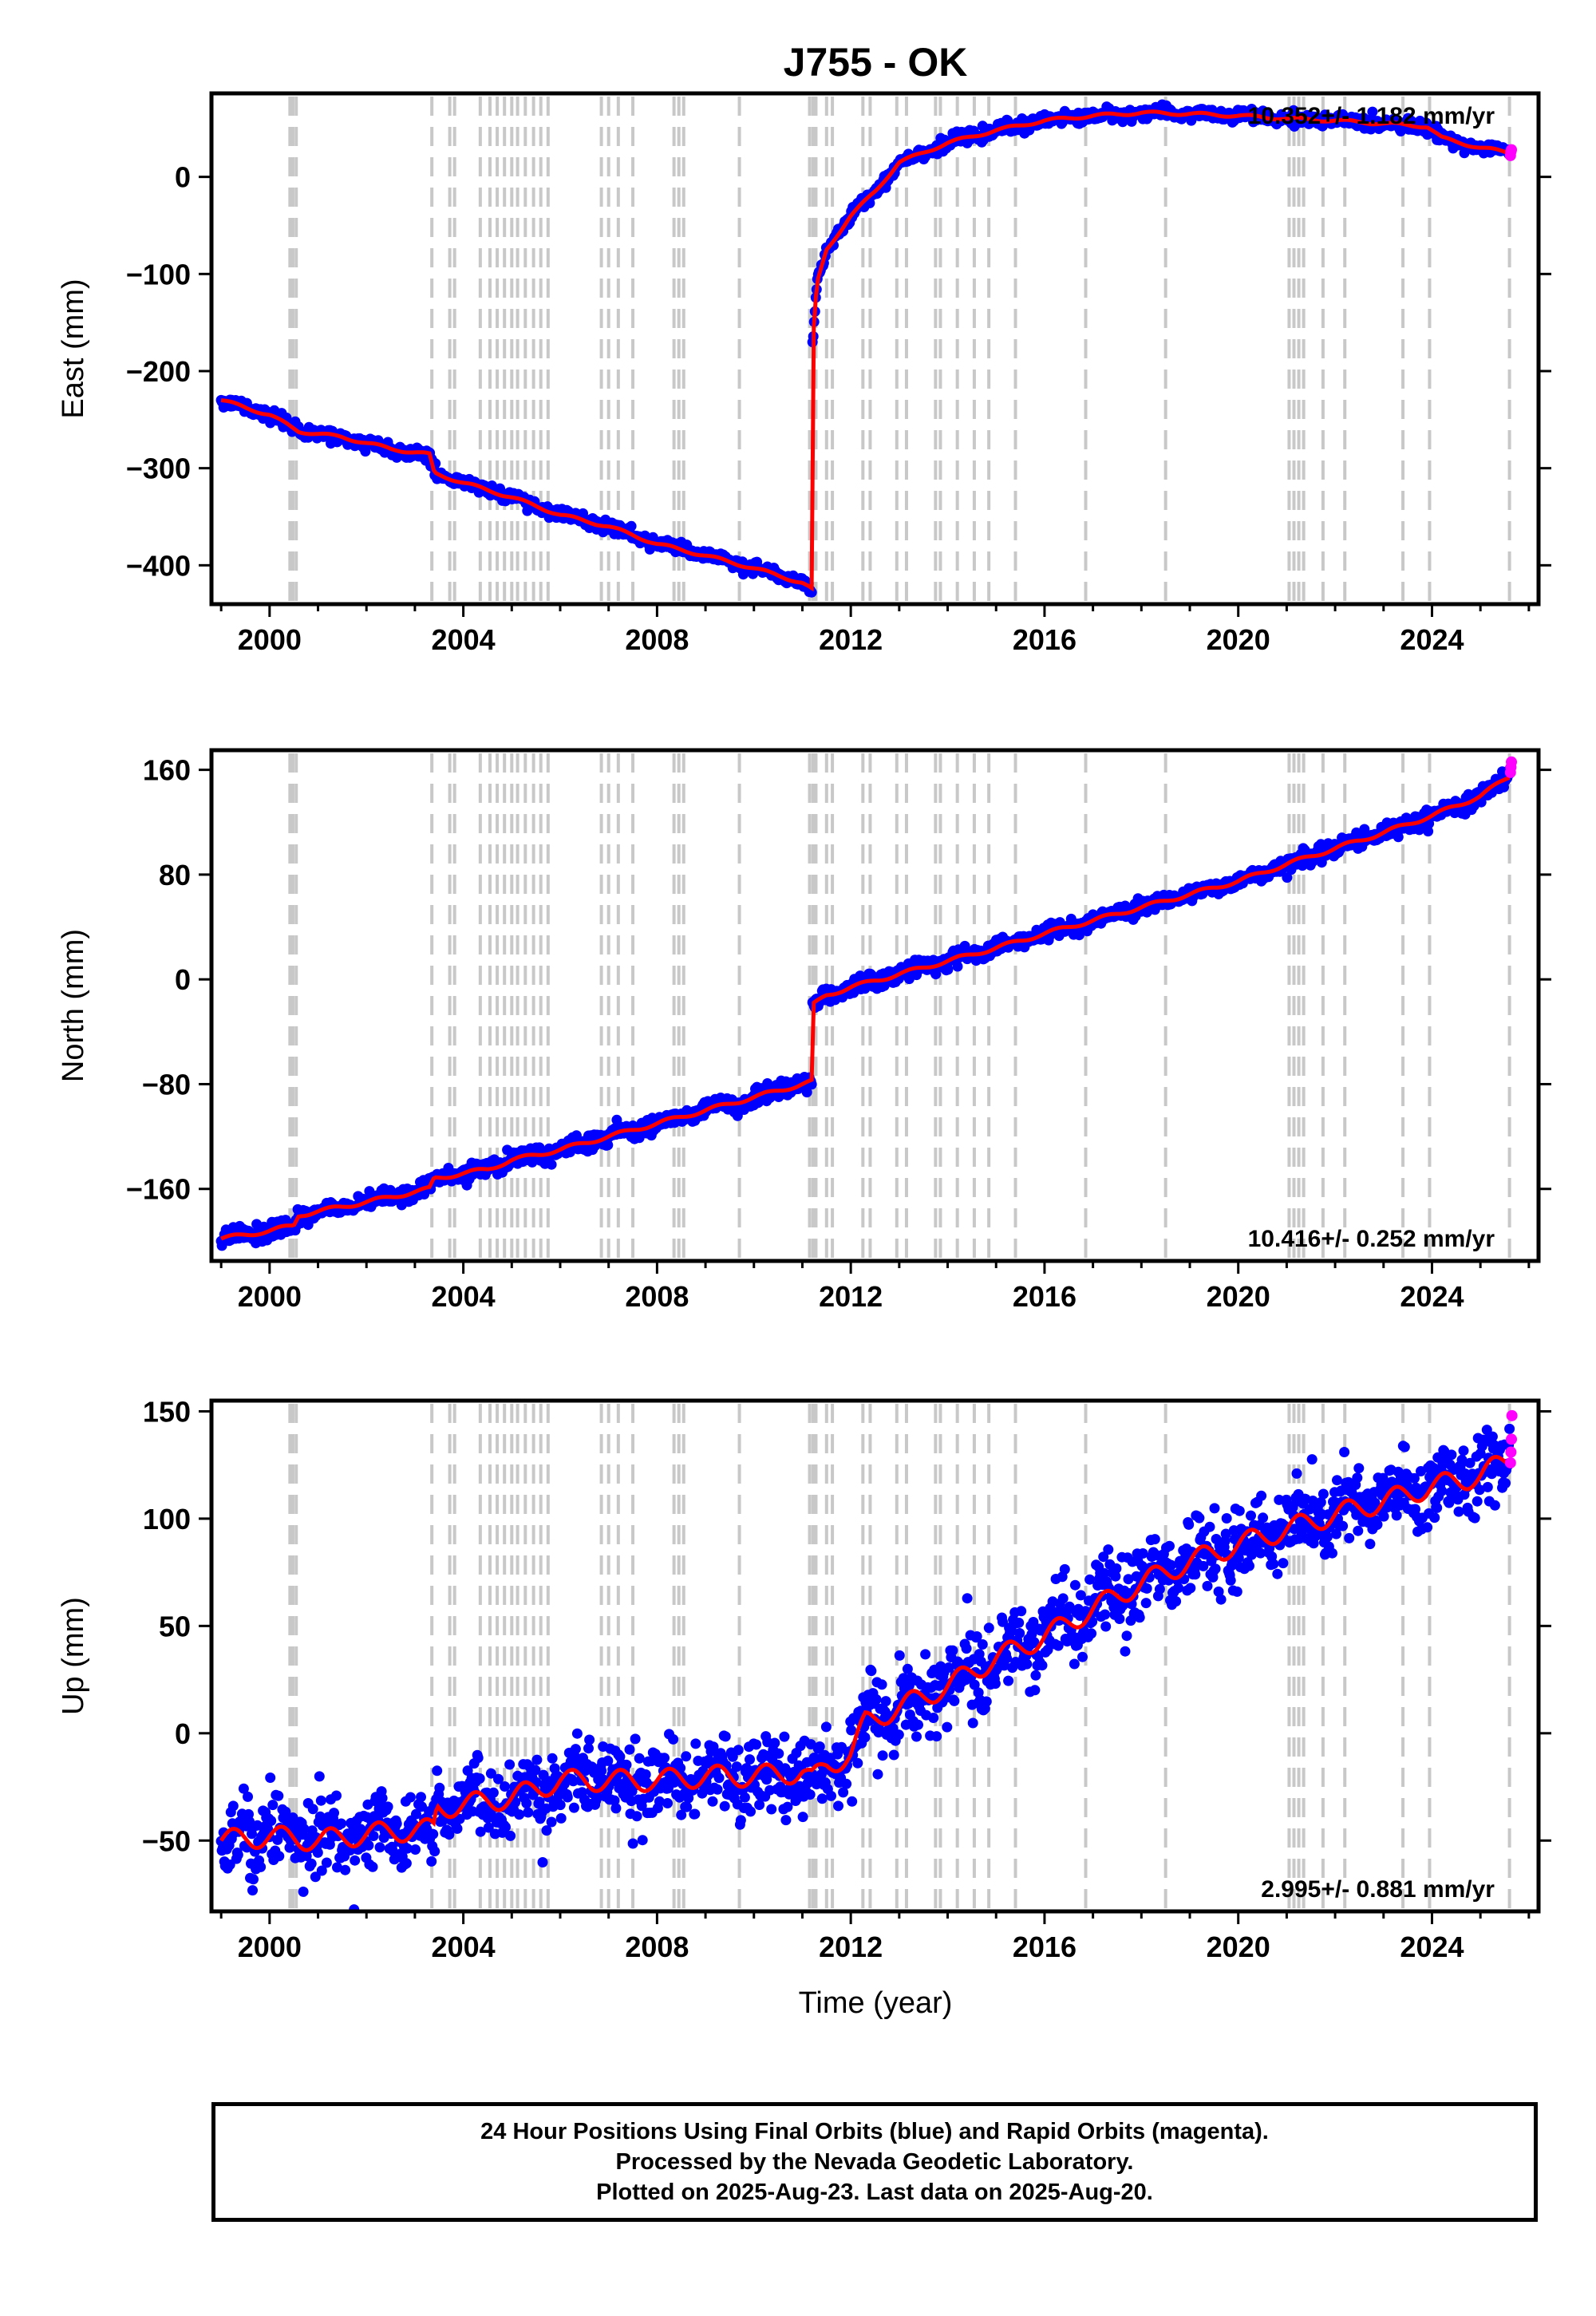  What do you see at coordinates (1371, 1239) in the screenshot?
I see `rate-label: 10.416+/- 0.252 mm/yr` at bounding box center [1371, 1239].